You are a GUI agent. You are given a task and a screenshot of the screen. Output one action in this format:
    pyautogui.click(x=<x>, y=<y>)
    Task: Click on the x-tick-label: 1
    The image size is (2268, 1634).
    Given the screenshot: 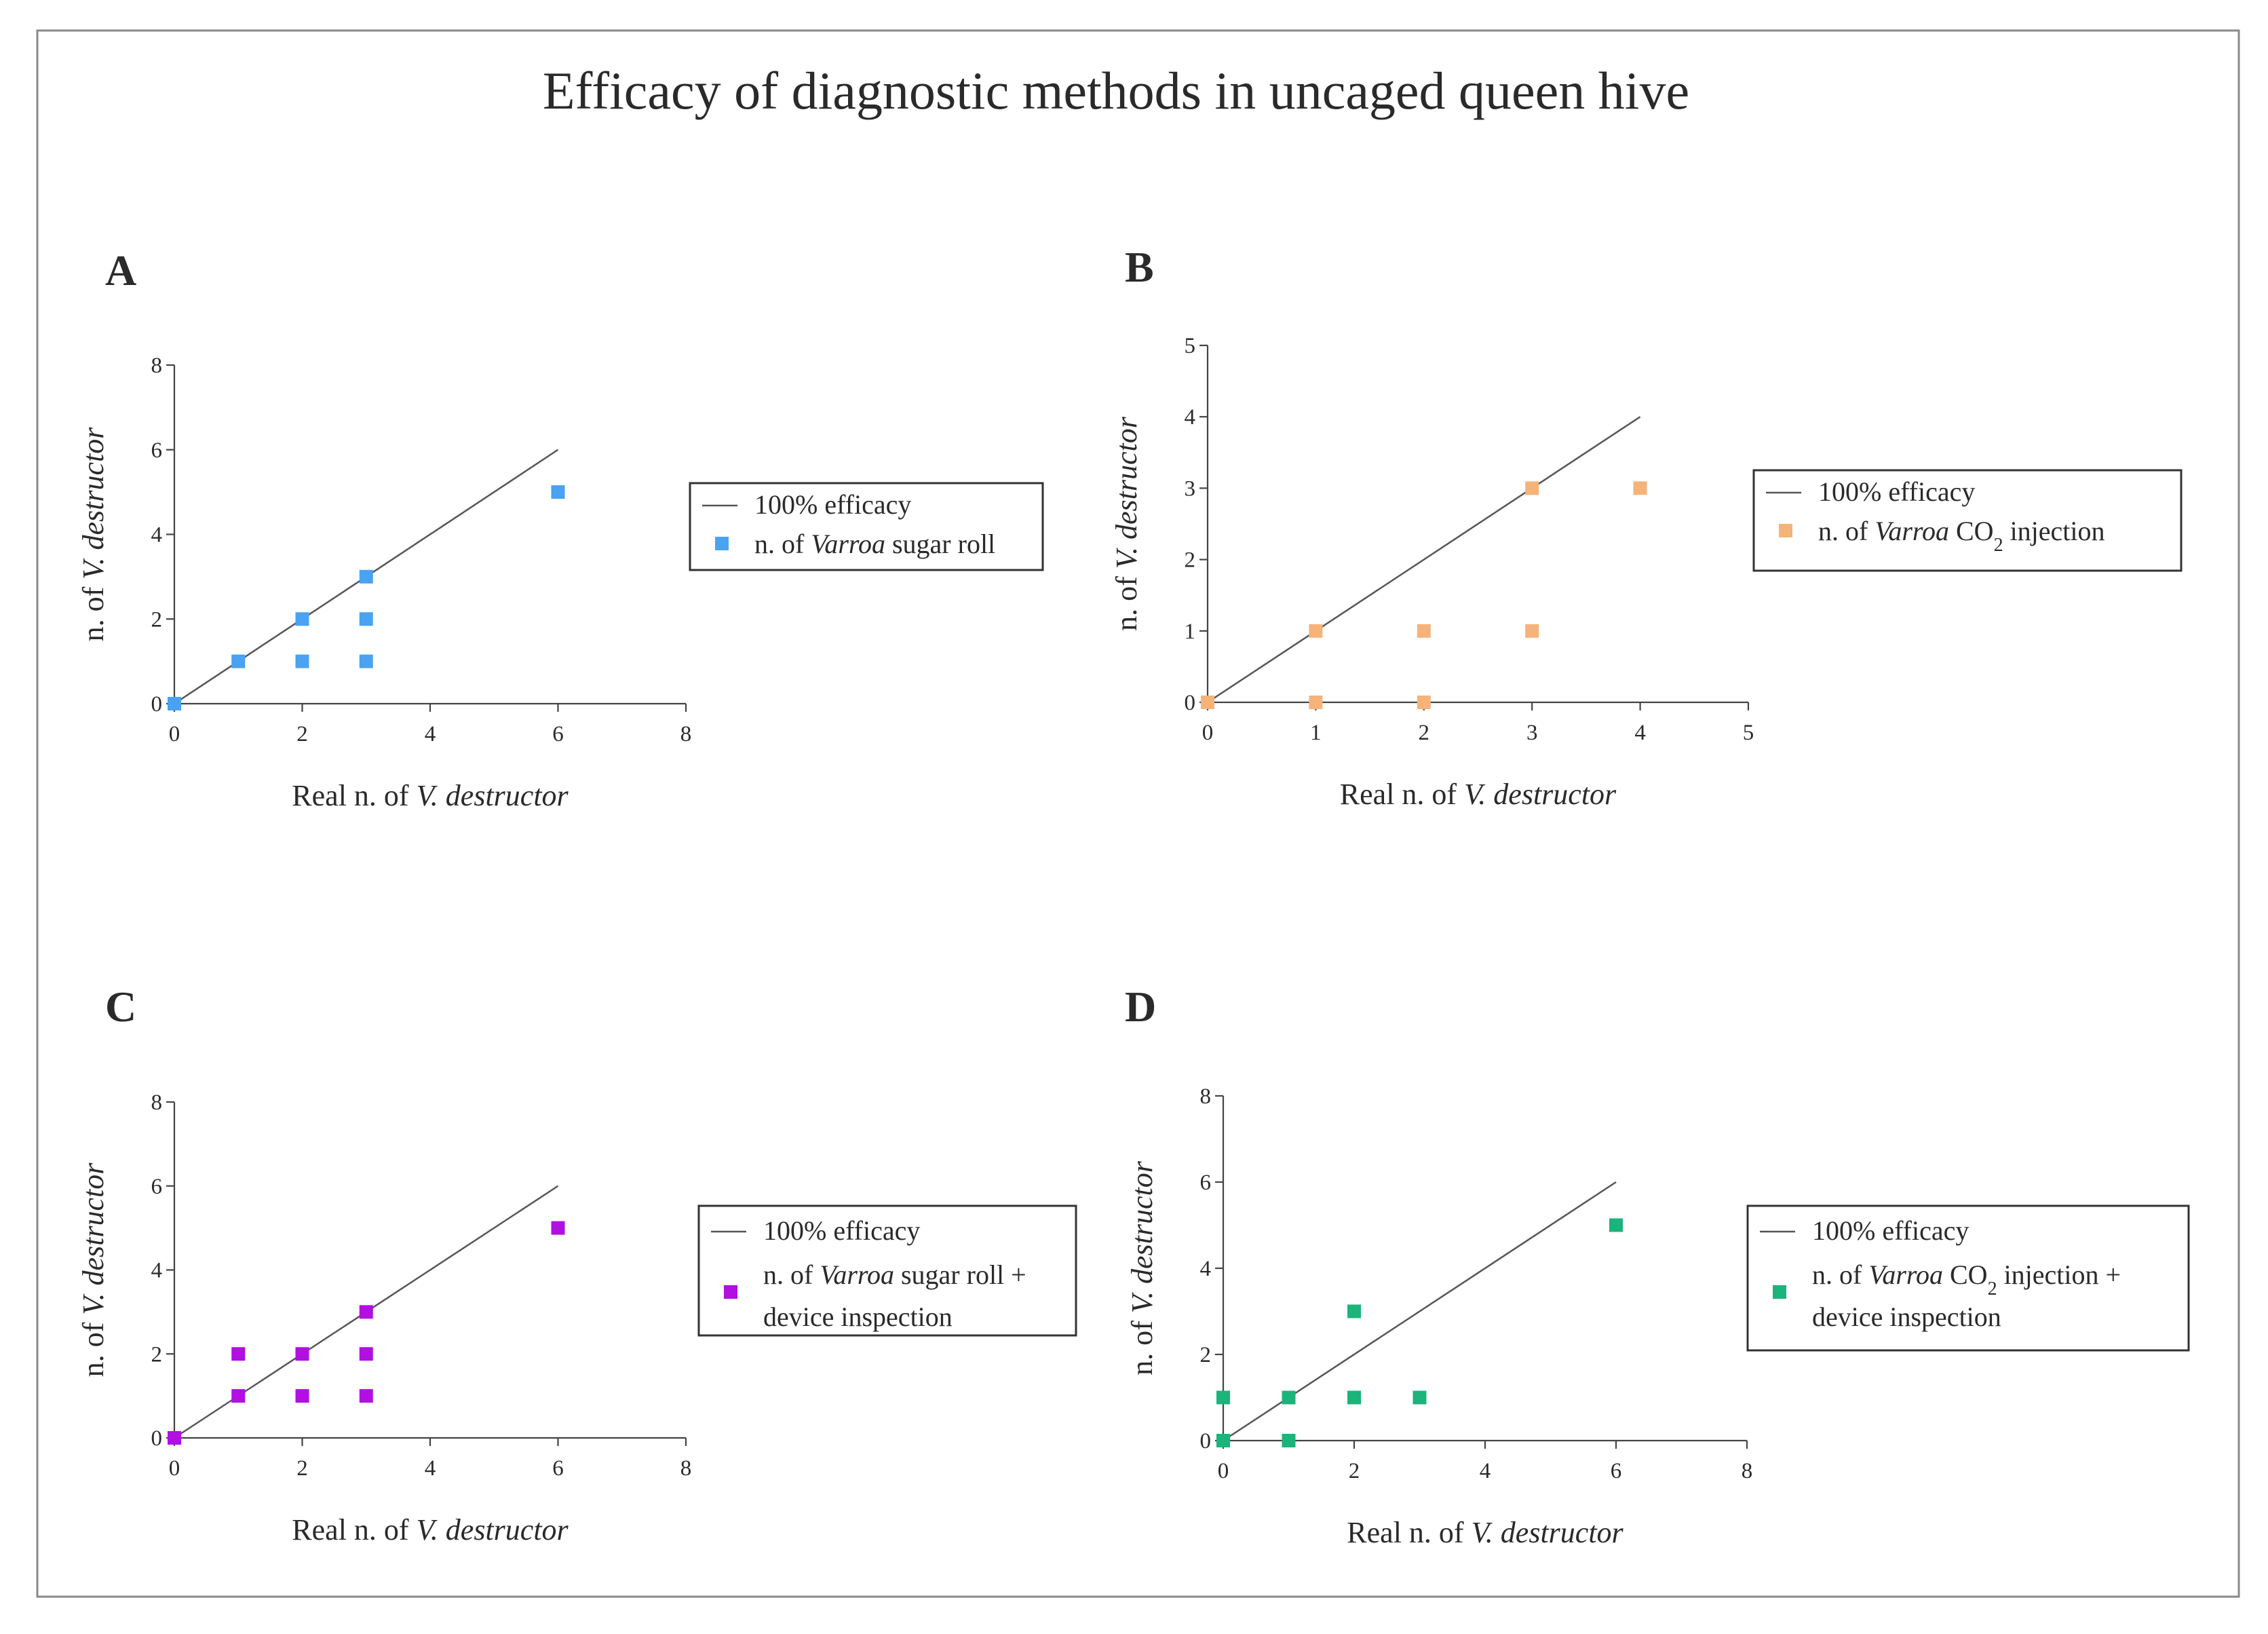 What is the action you would take?
    pyautogui.click(x=1316, y=733)
    